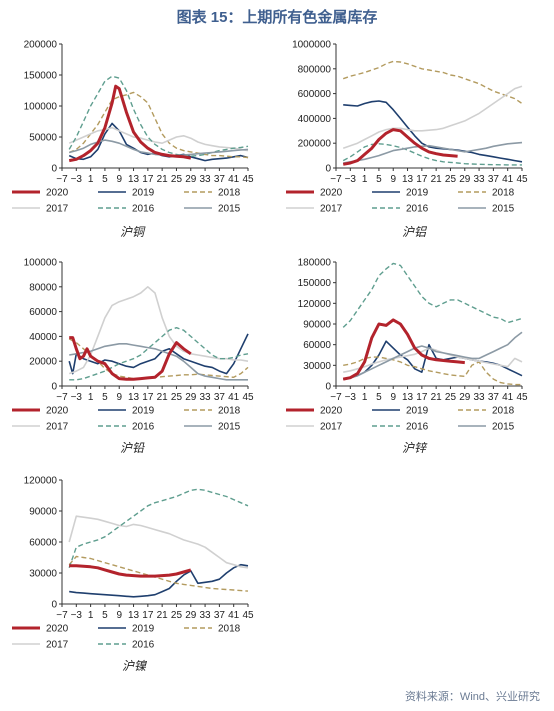 The height and width of the screenshot is (711, 554). Describe the element at coordinates (132, 448) in the screenshot. I see `chart-caption: 沪铅` at that location.